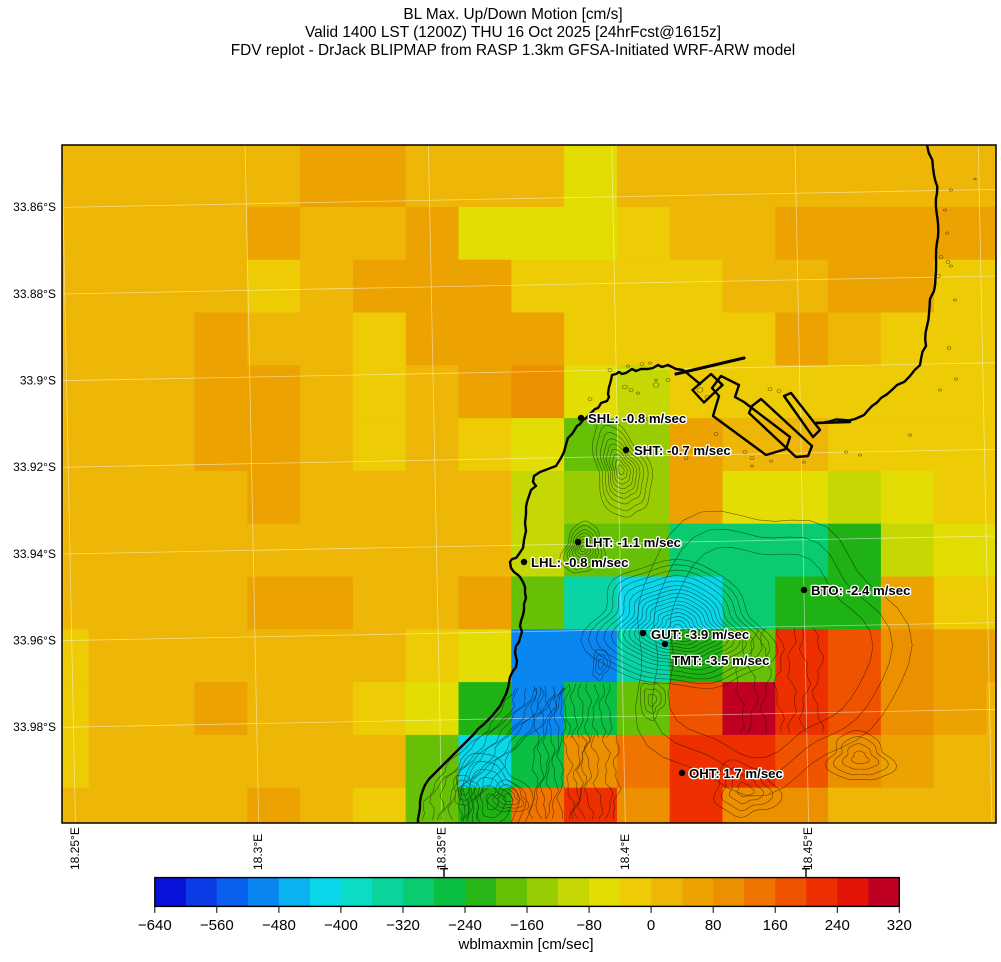 The height and width of the screenshot is (962, 1001). I want to click on svg-text: 33.94°S, so click(34, 554).